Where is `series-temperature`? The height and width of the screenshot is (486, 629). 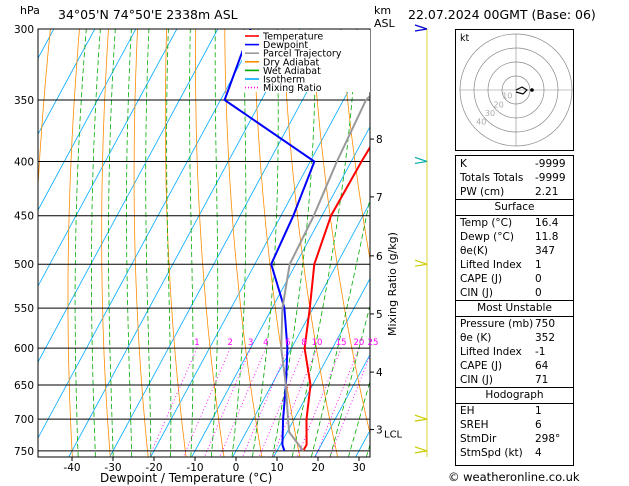
series-temperature is located at coordinates (336, 298).